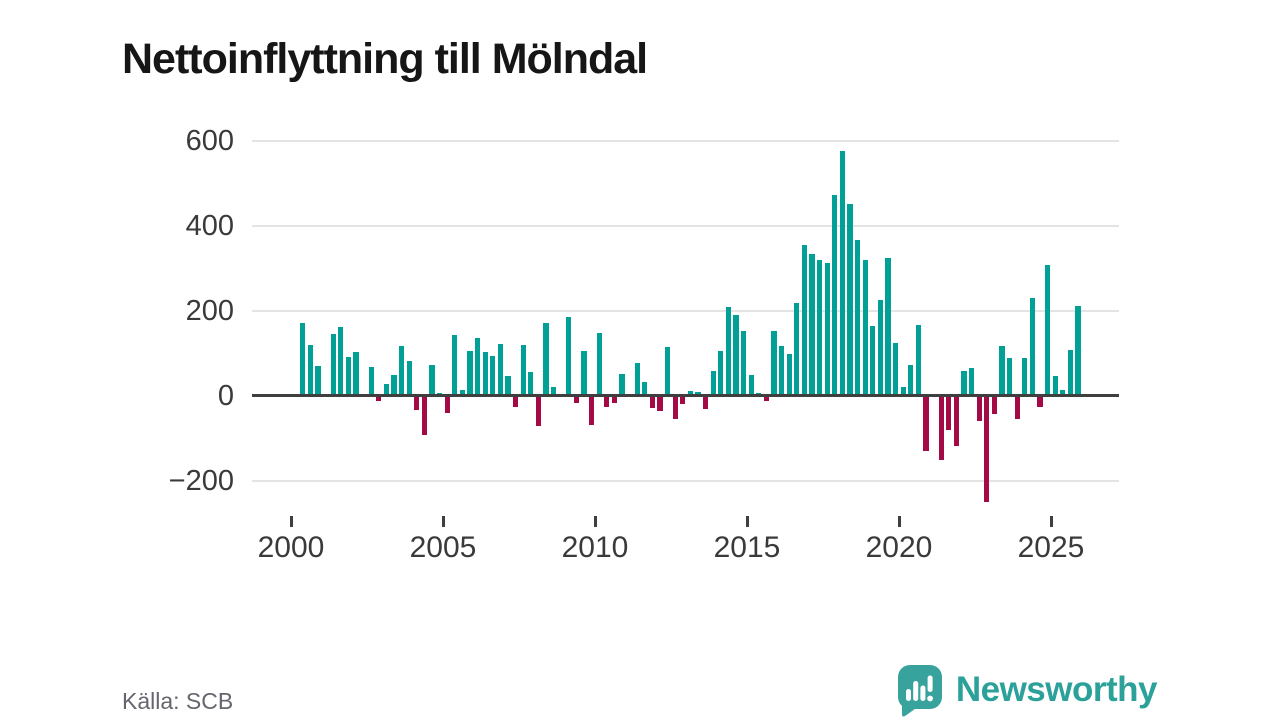  I want to click on x-axis-label: 2010, so click(595, 547).